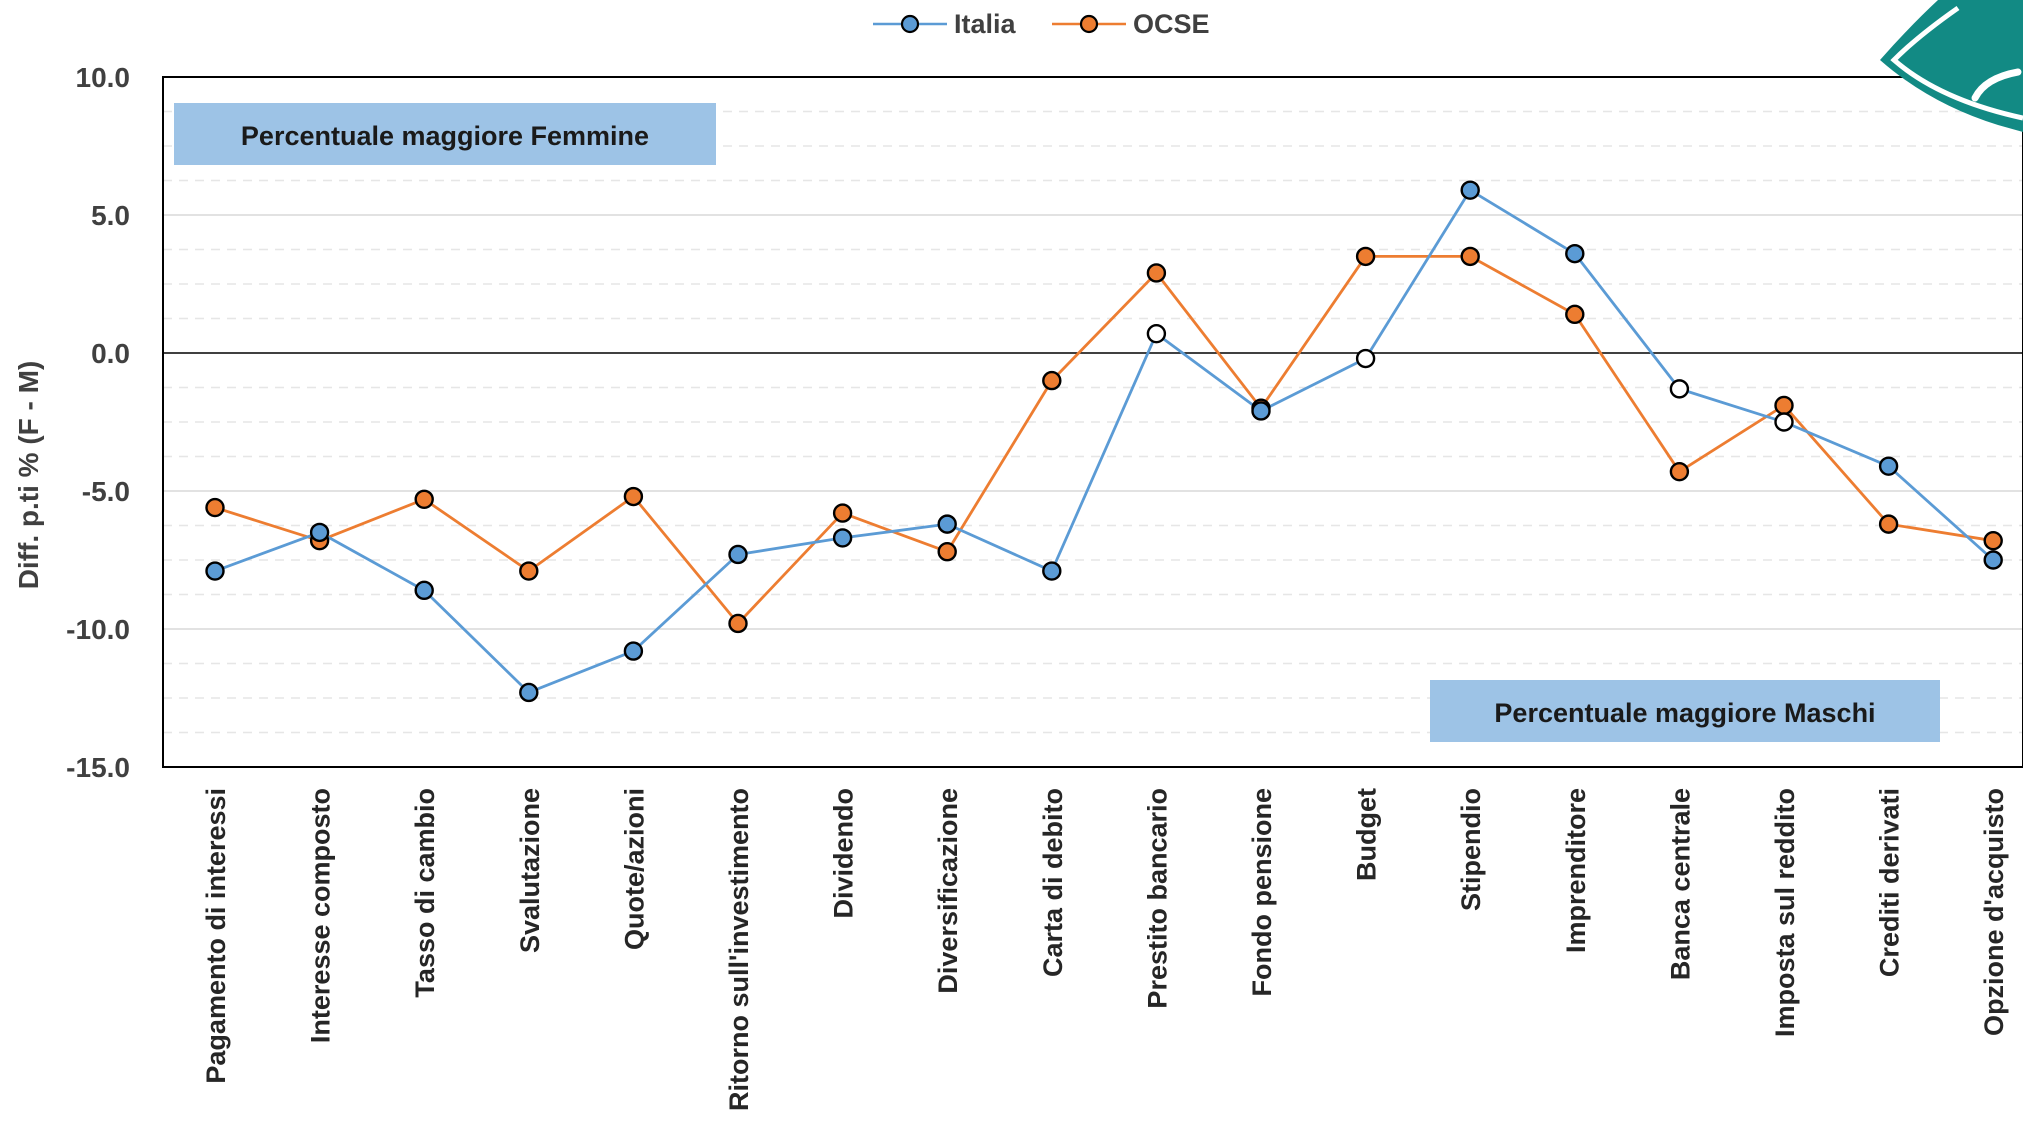  I want to click on x-tick-label: Tasso di cambio, so click(425, 893).